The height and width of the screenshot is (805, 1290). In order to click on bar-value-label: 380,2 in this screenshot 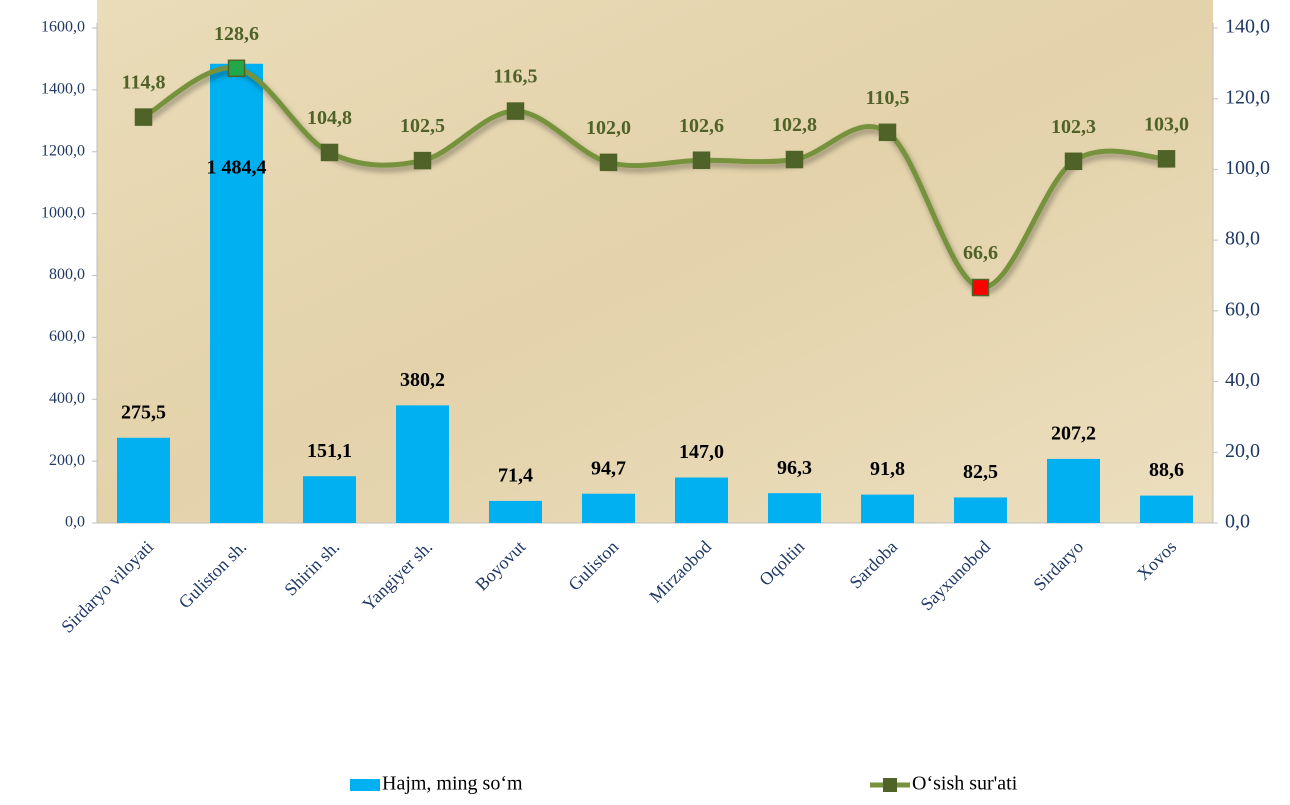, I will do `click(422, 380)`.